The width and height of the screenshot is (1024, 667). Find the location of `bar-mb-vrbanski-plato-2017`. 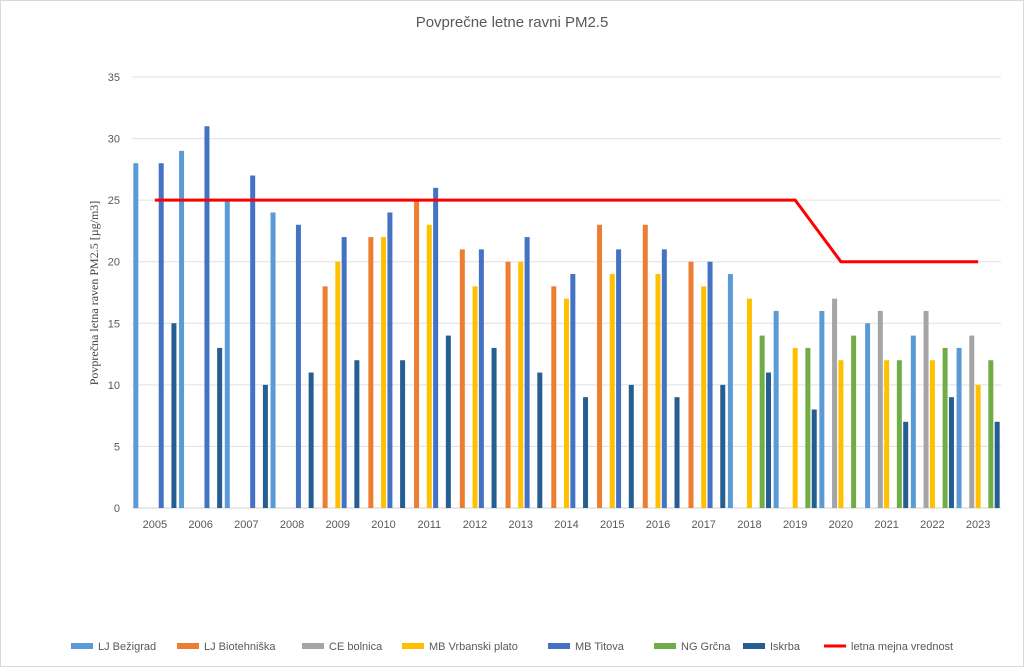

bar-mb-vrbanski-plato-2017 is located at coordinates (704, 397).